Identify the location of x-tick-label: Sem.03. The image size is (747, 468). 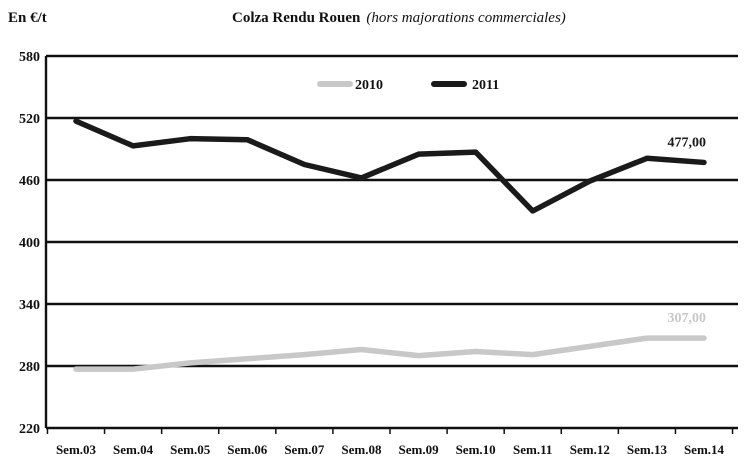
(76, 449).